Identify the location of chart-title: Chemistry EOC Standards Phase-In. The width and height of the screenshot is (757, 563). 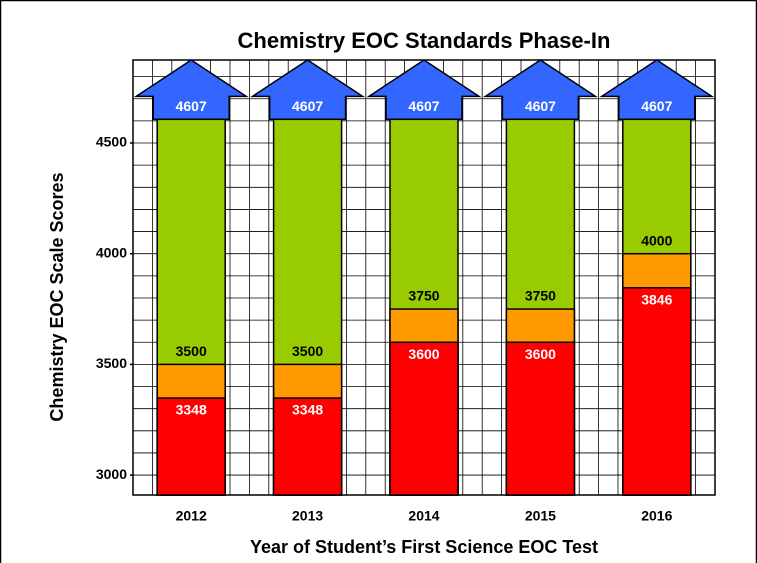
(424, 40).